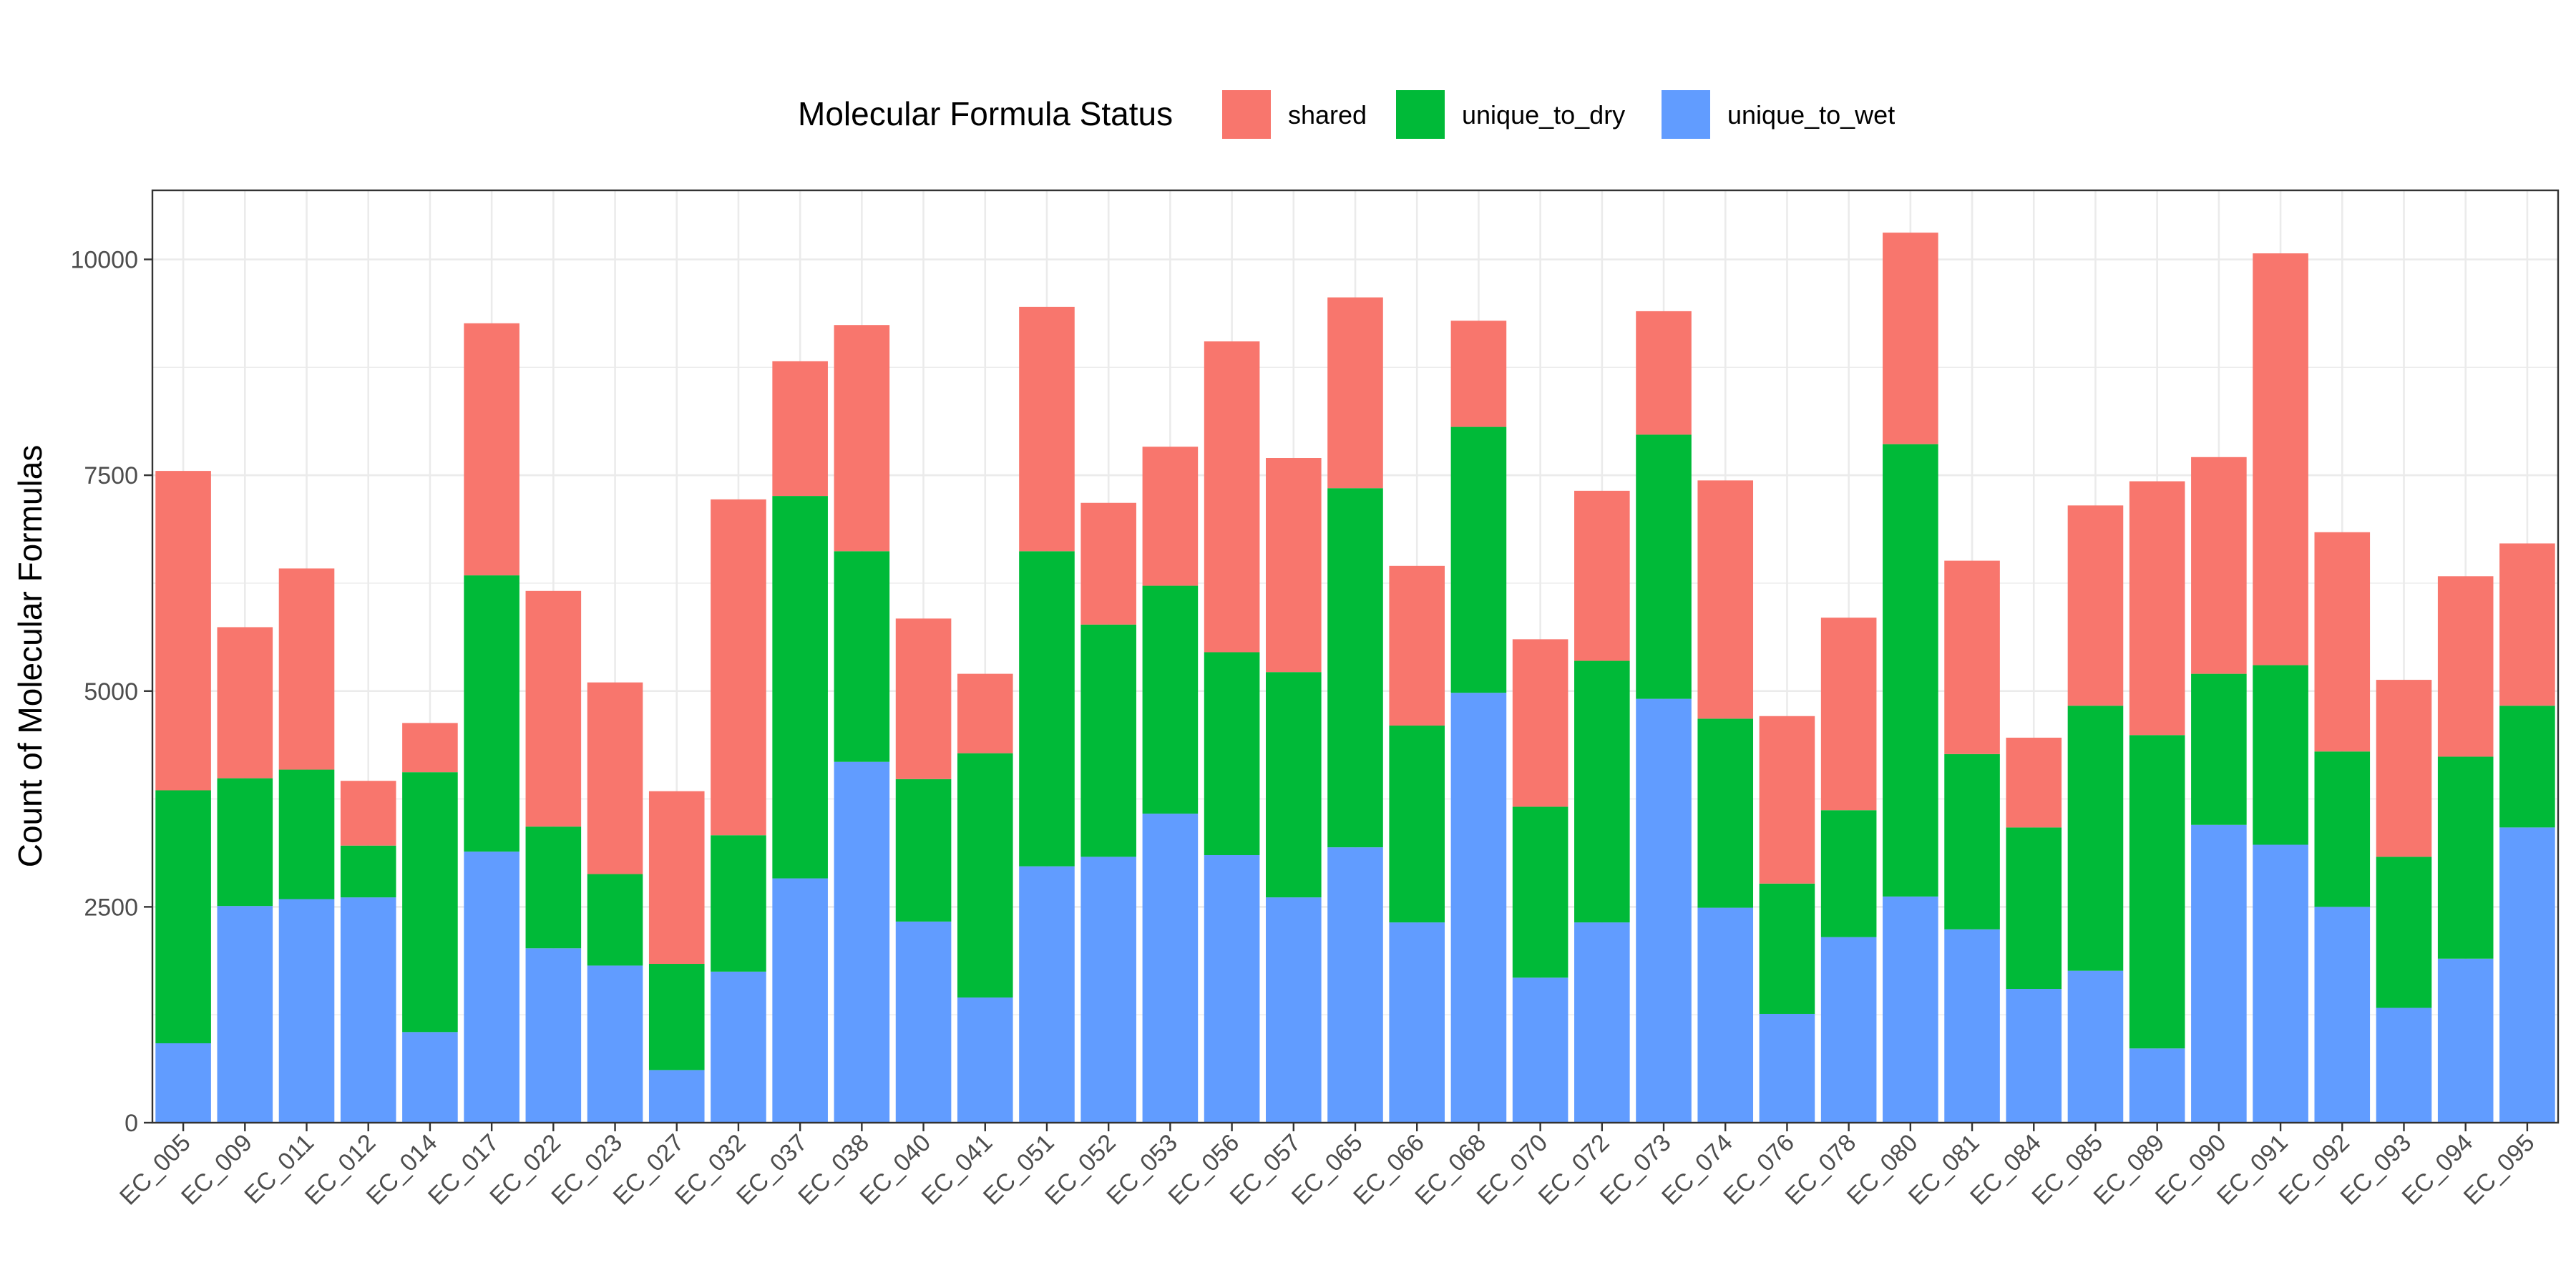 This screenshot has width=2576, height=1288. I want to click on bar-EC_094-unique_to_dry, so click(2465, 858).